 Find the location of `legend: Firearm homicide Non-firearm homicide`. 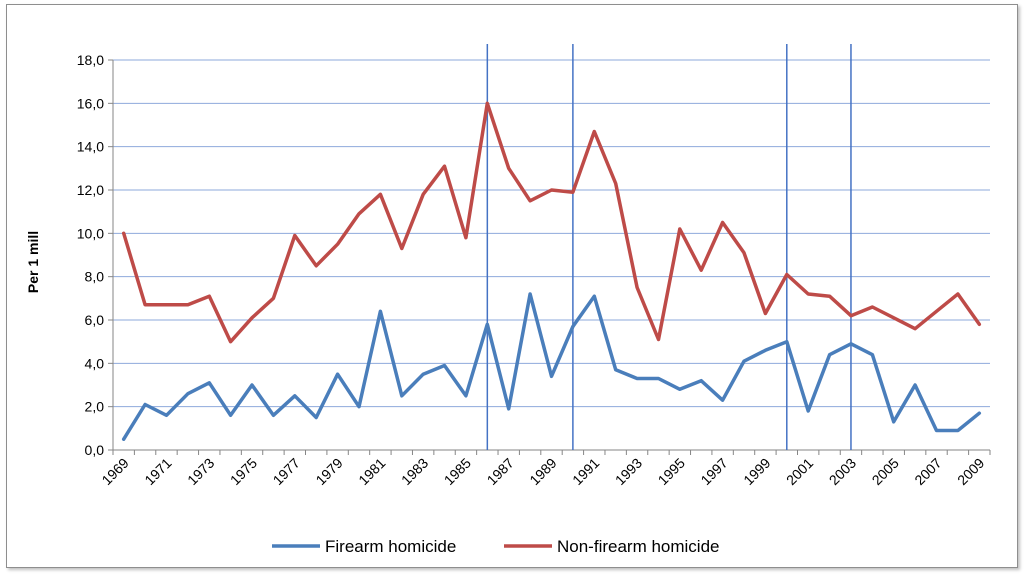

legend: Firearm homicide Non-firearm homicide is located at coordinates (496, 546).